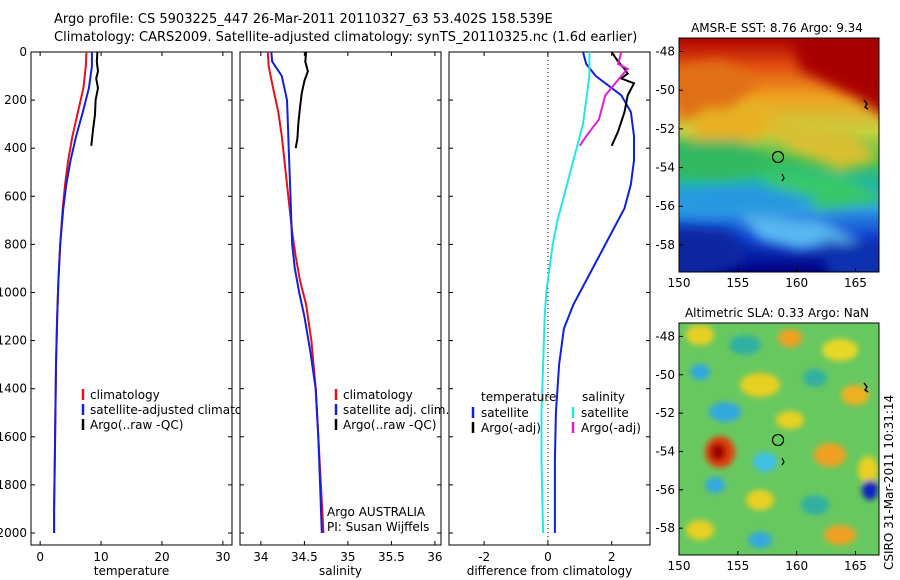 Image resolution: width=900 pixels, height=580 pixels. I want to click on sst-float-track, so click(783, 177).